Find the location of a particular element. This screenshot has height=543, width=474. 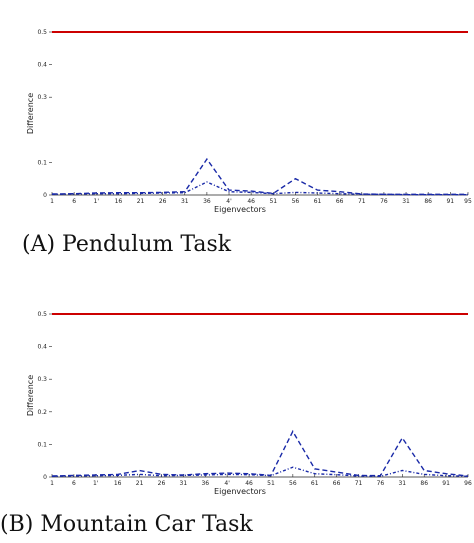

x-tick-label: 96 is located at coordinates (468, 483).